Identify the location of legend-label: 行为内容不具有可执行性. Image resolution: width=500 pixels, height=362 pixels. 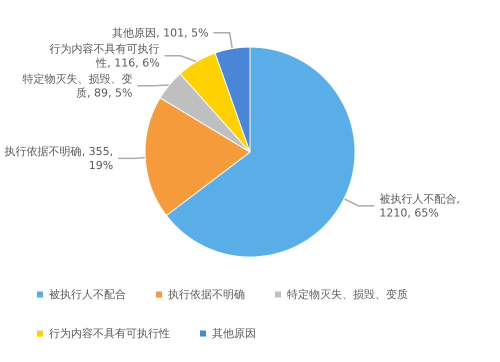
(109, 333).